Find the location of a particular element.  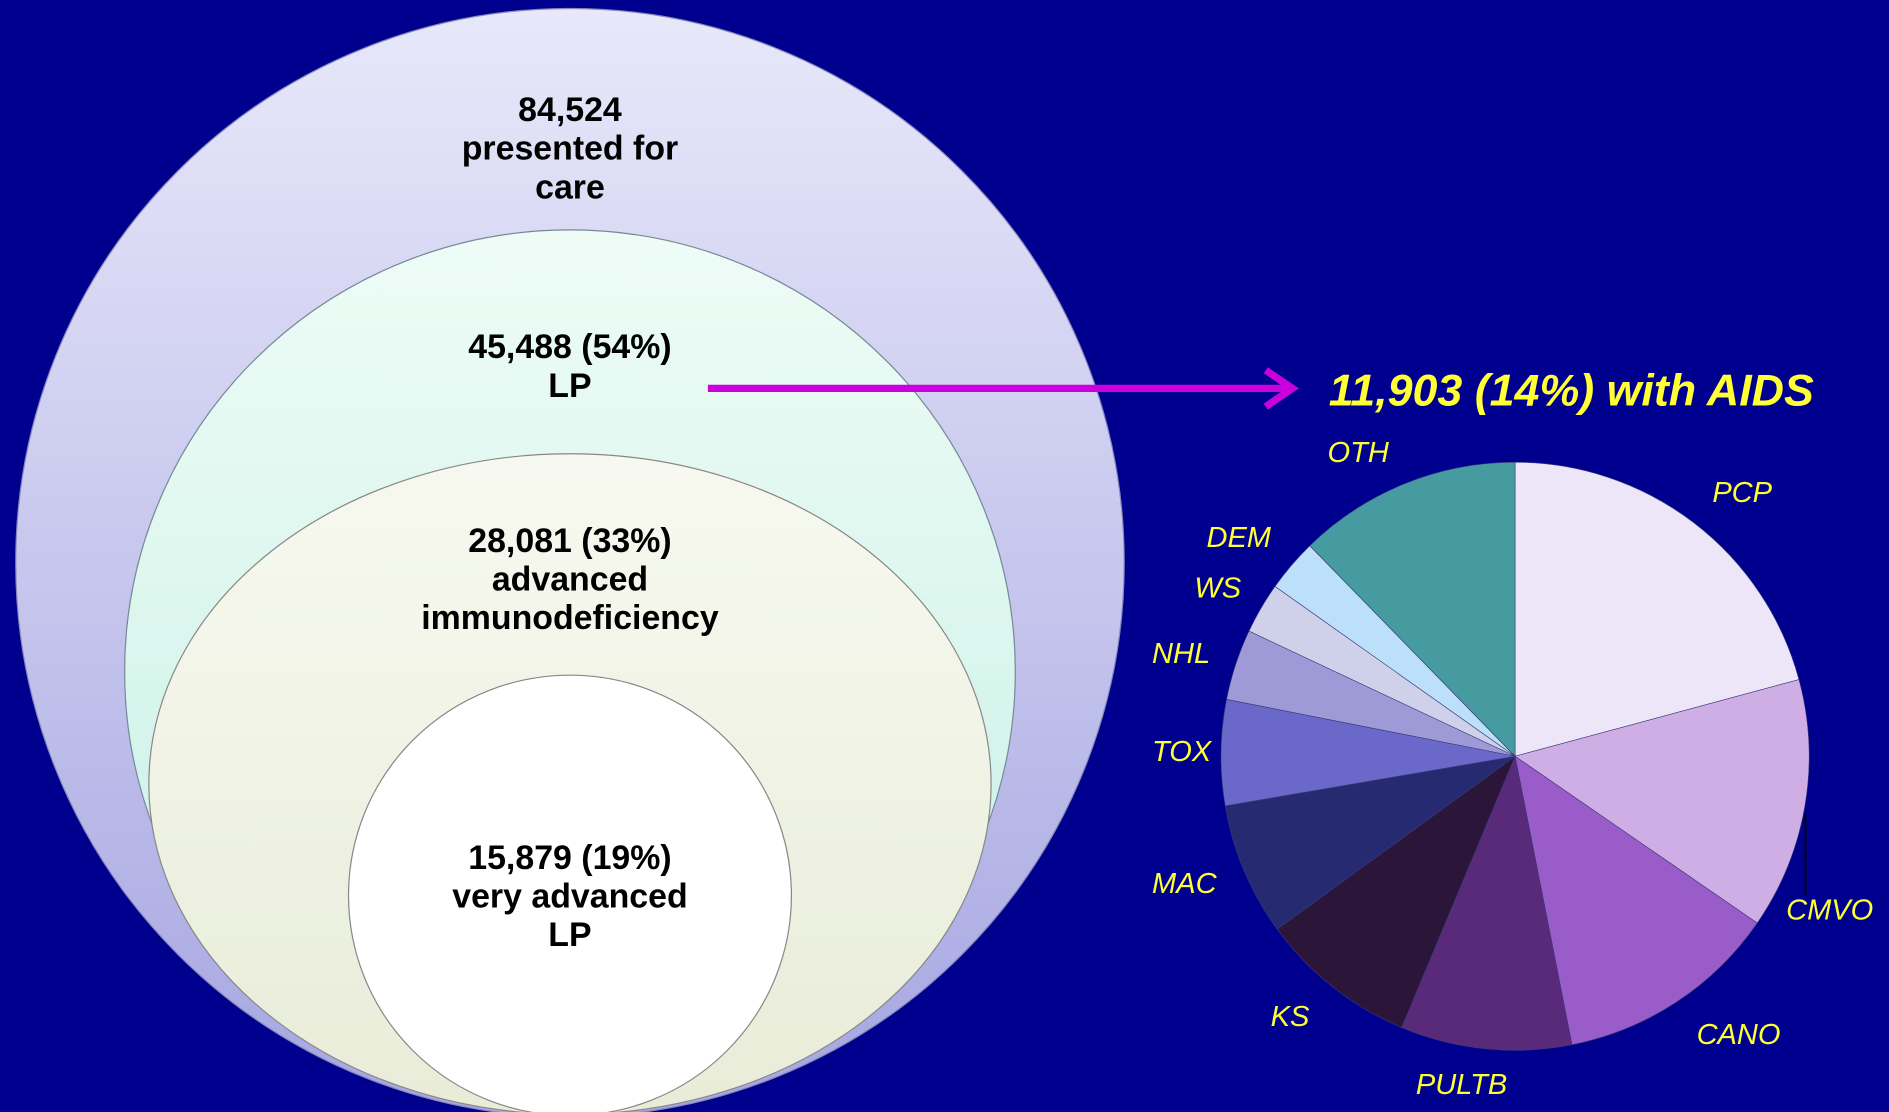

pie-label: TOX is located at coordinates (1182, 752).